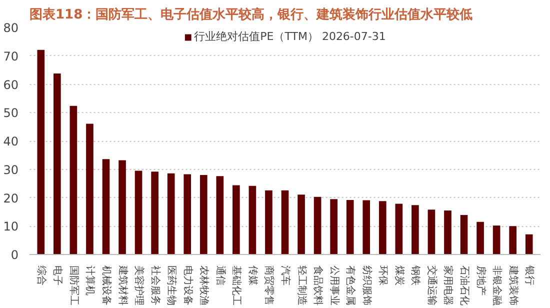 The image size is (550, 308). What do you see at coordinates (106, 286) in the screenshot?
I see `x-tick-label: 机械设备` at bounding box center [106, 286].